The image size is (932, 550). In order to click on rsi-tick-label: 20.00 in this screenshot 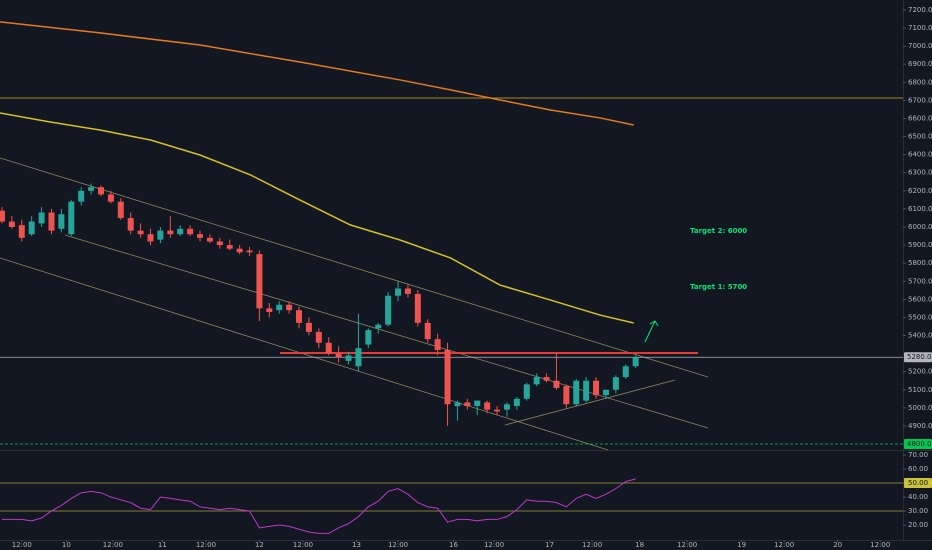, I will do `click(918, 525)`.